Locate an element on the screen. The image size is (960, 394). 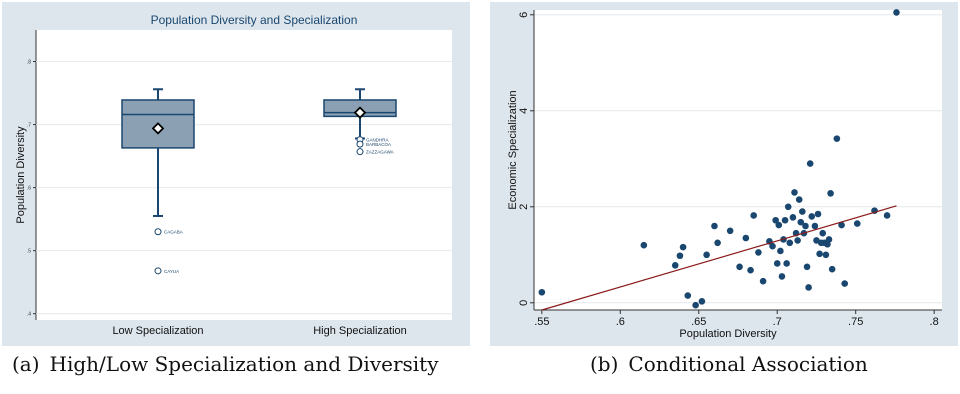
x-tick-label: .7 is located at coordinates (777, 322).